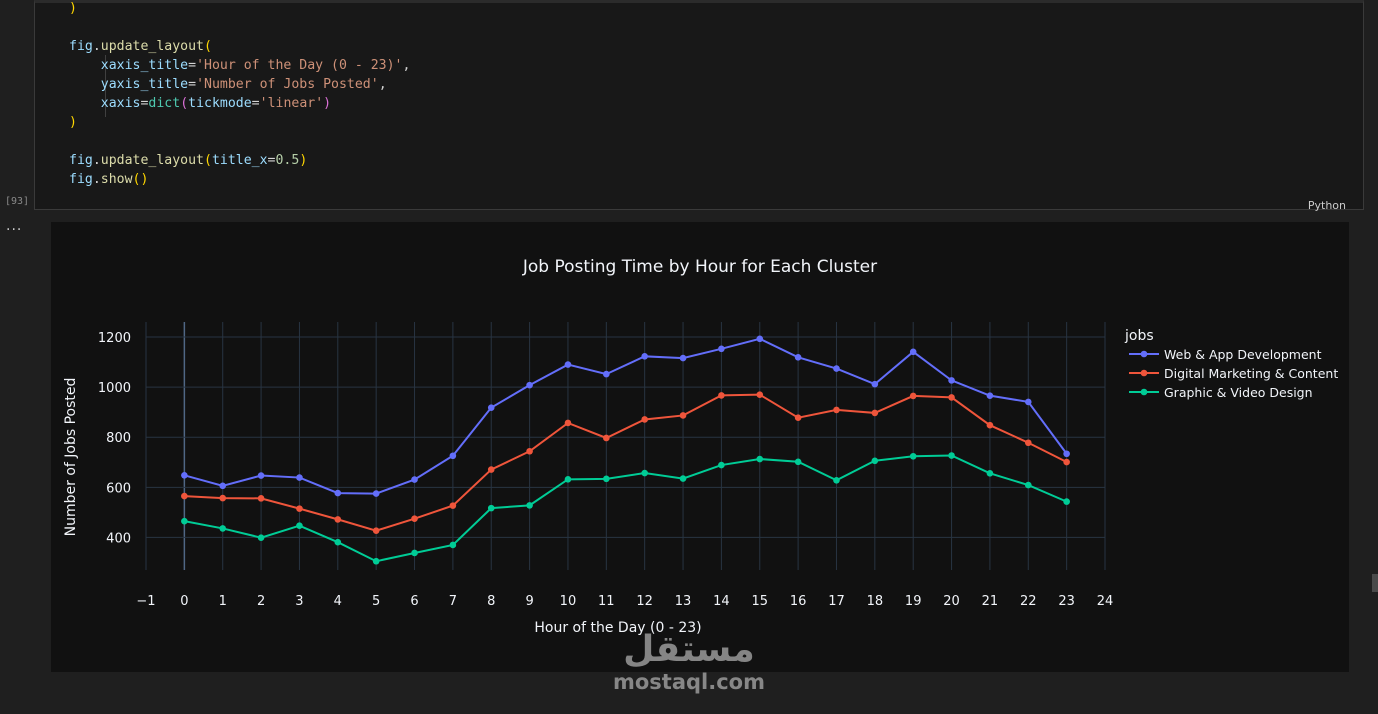  Describe the element at coordinates (453, 601) in the screenshot. I see `x-tick-label: 7` at that location.